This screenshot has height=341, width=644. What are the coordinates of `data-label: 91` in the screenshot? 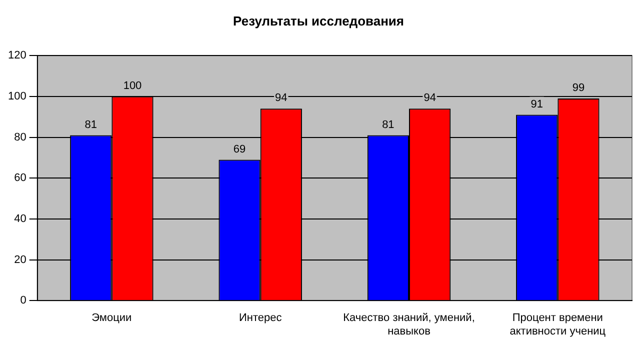 It's located at (536, 104).